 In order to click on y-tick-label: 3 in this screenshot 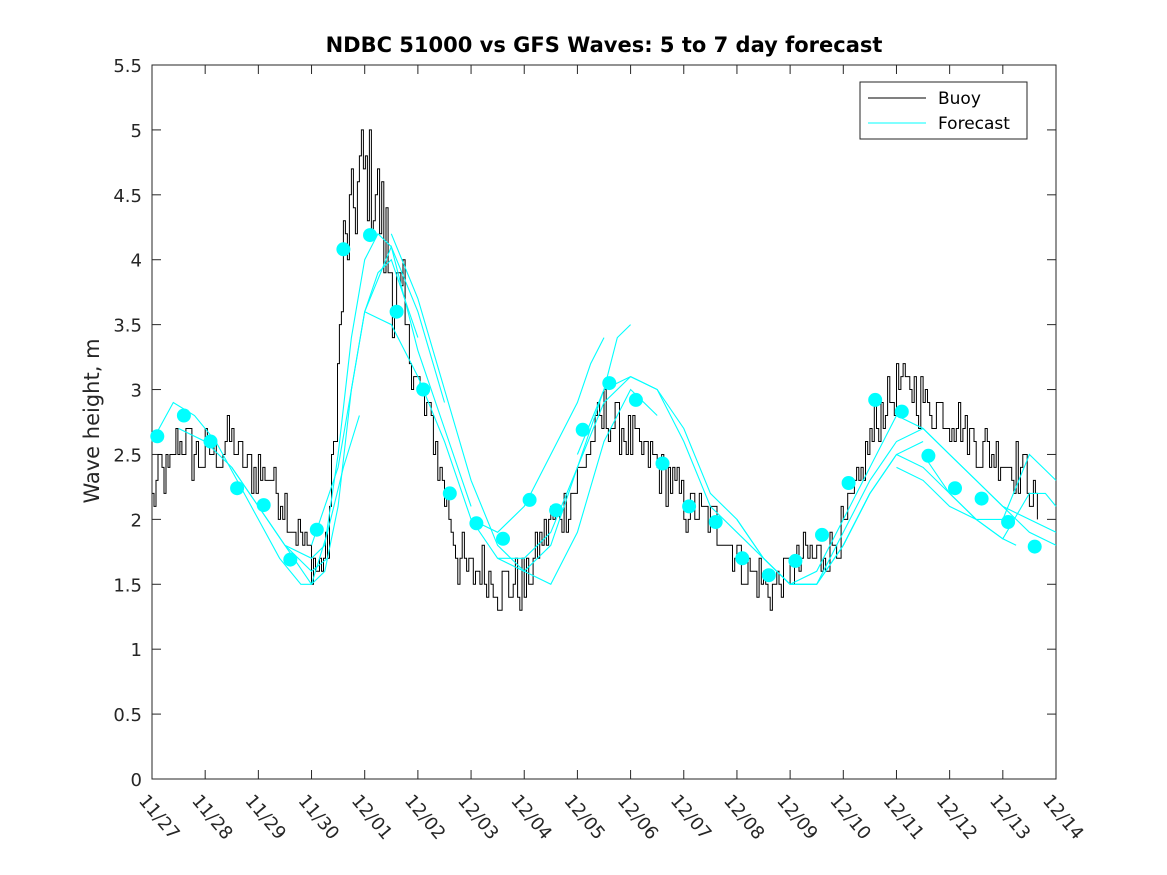, I will do `click(136, 391)`.